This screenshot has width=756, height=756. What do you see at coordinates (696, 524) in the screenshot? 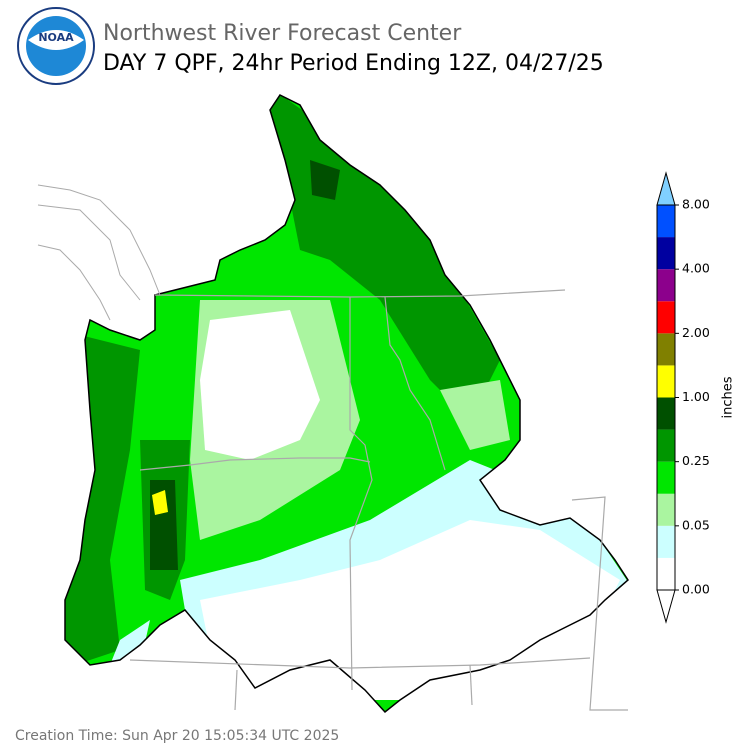
I see `colorbar-tick-label: 0.05` at bounding box center [696, 524].